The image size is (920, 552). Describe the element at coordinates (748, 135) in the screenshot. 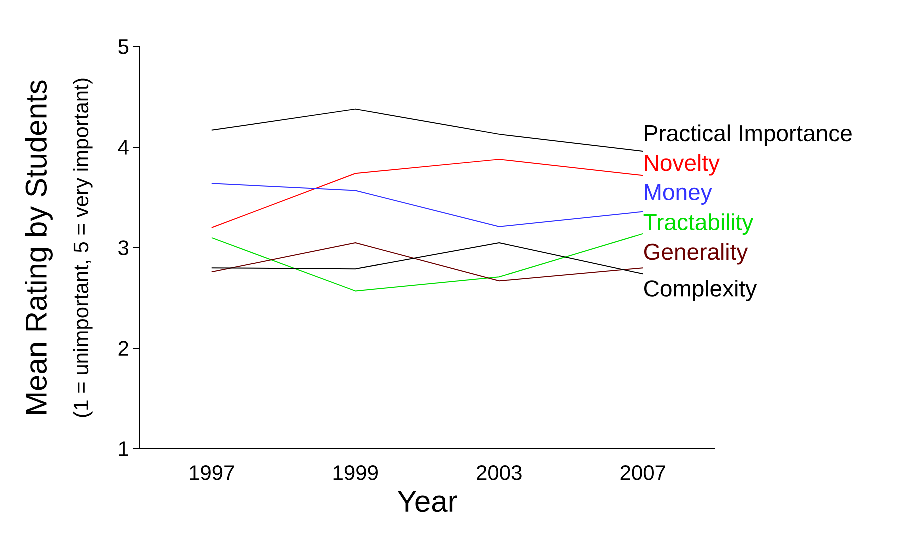

I see `series-label: Practical Importance` at that location.